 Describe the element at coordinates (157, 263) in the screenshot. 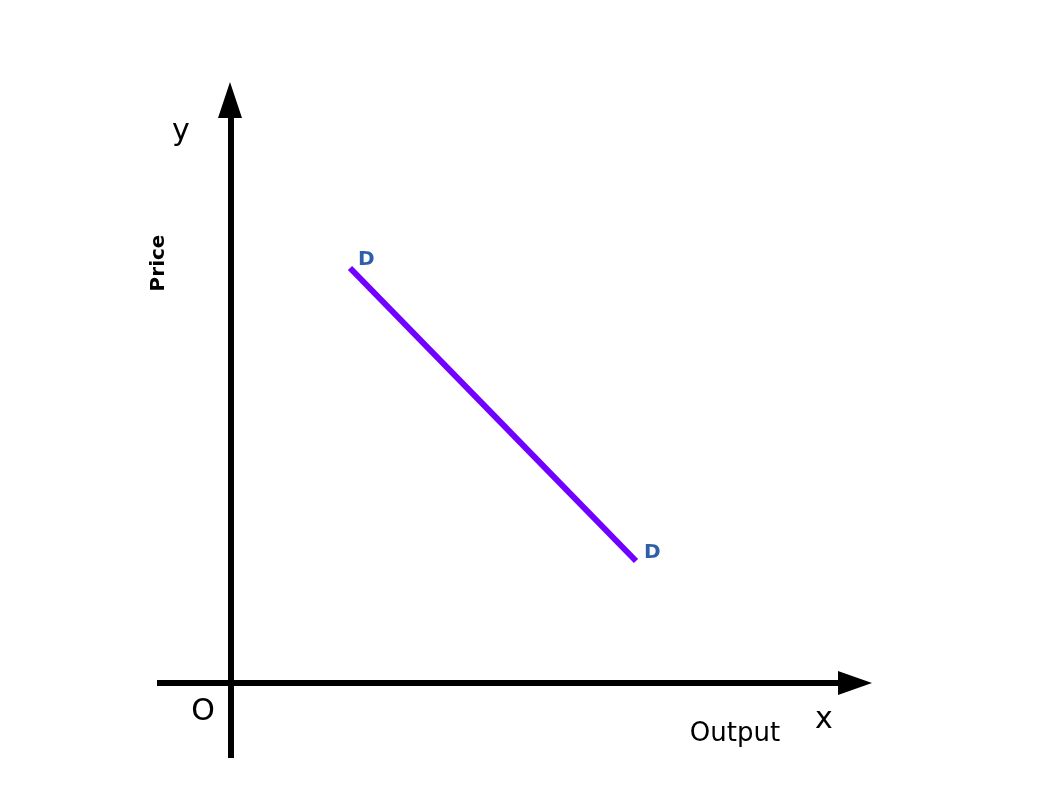

I see `y-axis-title: Price` at that location.